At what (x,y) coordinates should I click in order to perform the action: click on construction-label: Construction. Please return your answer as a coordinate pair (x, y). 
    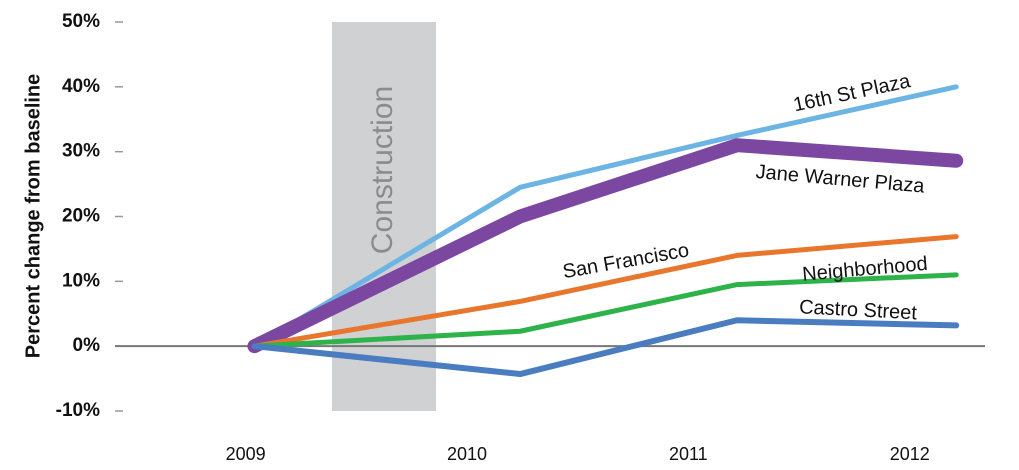
    Looking at the image, I should click on (382, 170).